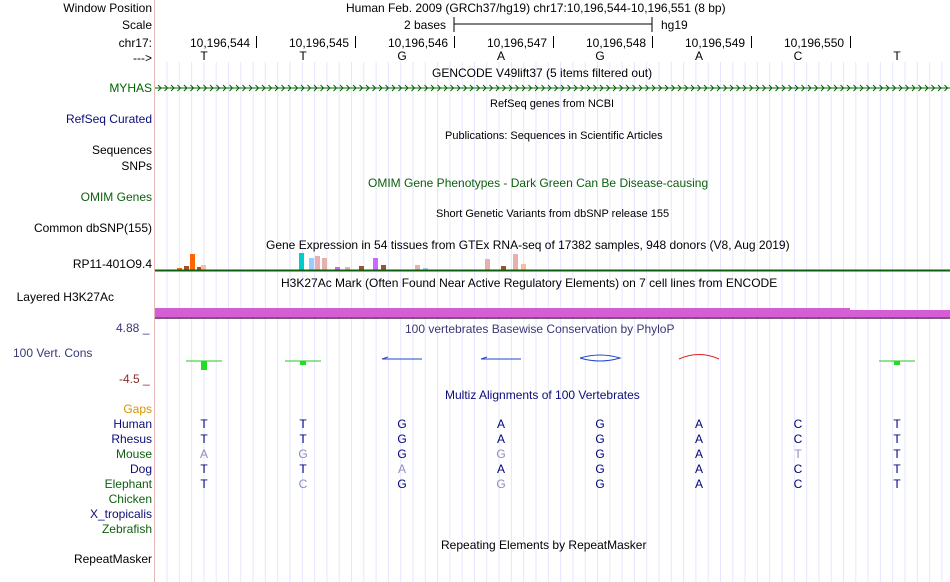 This screenshot has width=950, height=582. What do you see at coordinates (135, 43) in the screenshot?
I see `chrom-label: chr17:` at bounding box center [135, 43].